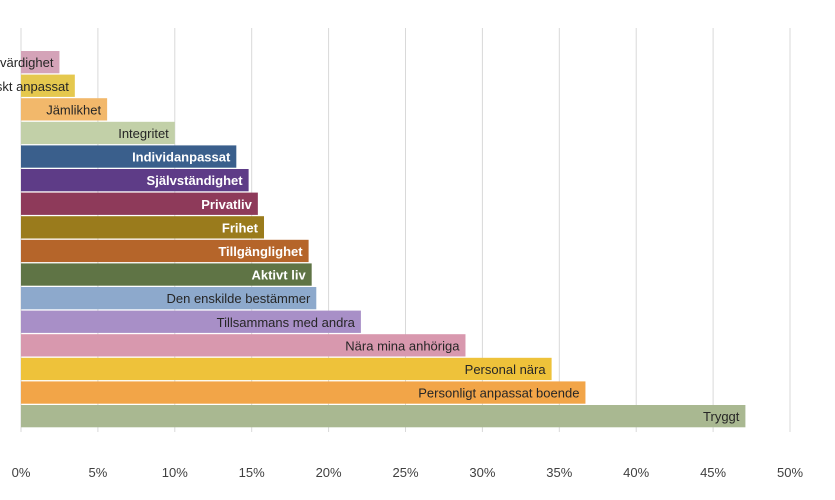 The width and height of the screenshot is (835, 500). What do you see at coordinates (506, 369) in the screenshot?
I see `bar-label: Personal nära` at bounding box center [506, 369].